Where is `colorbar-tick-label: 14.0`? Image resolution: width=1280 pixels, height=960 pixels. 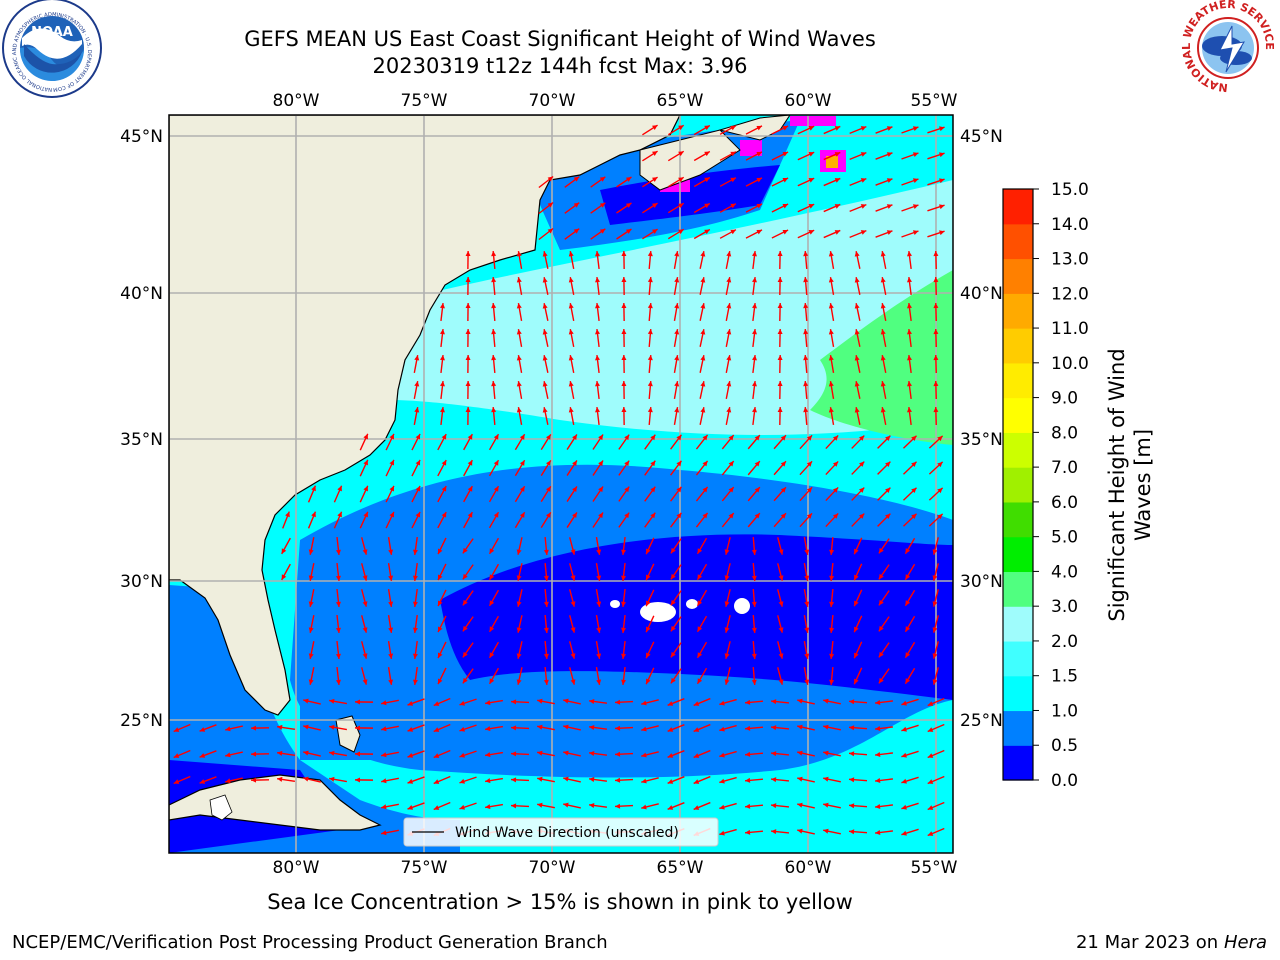 colorbar-tick-label: 14.0 is located at coordinates (1070, 225).